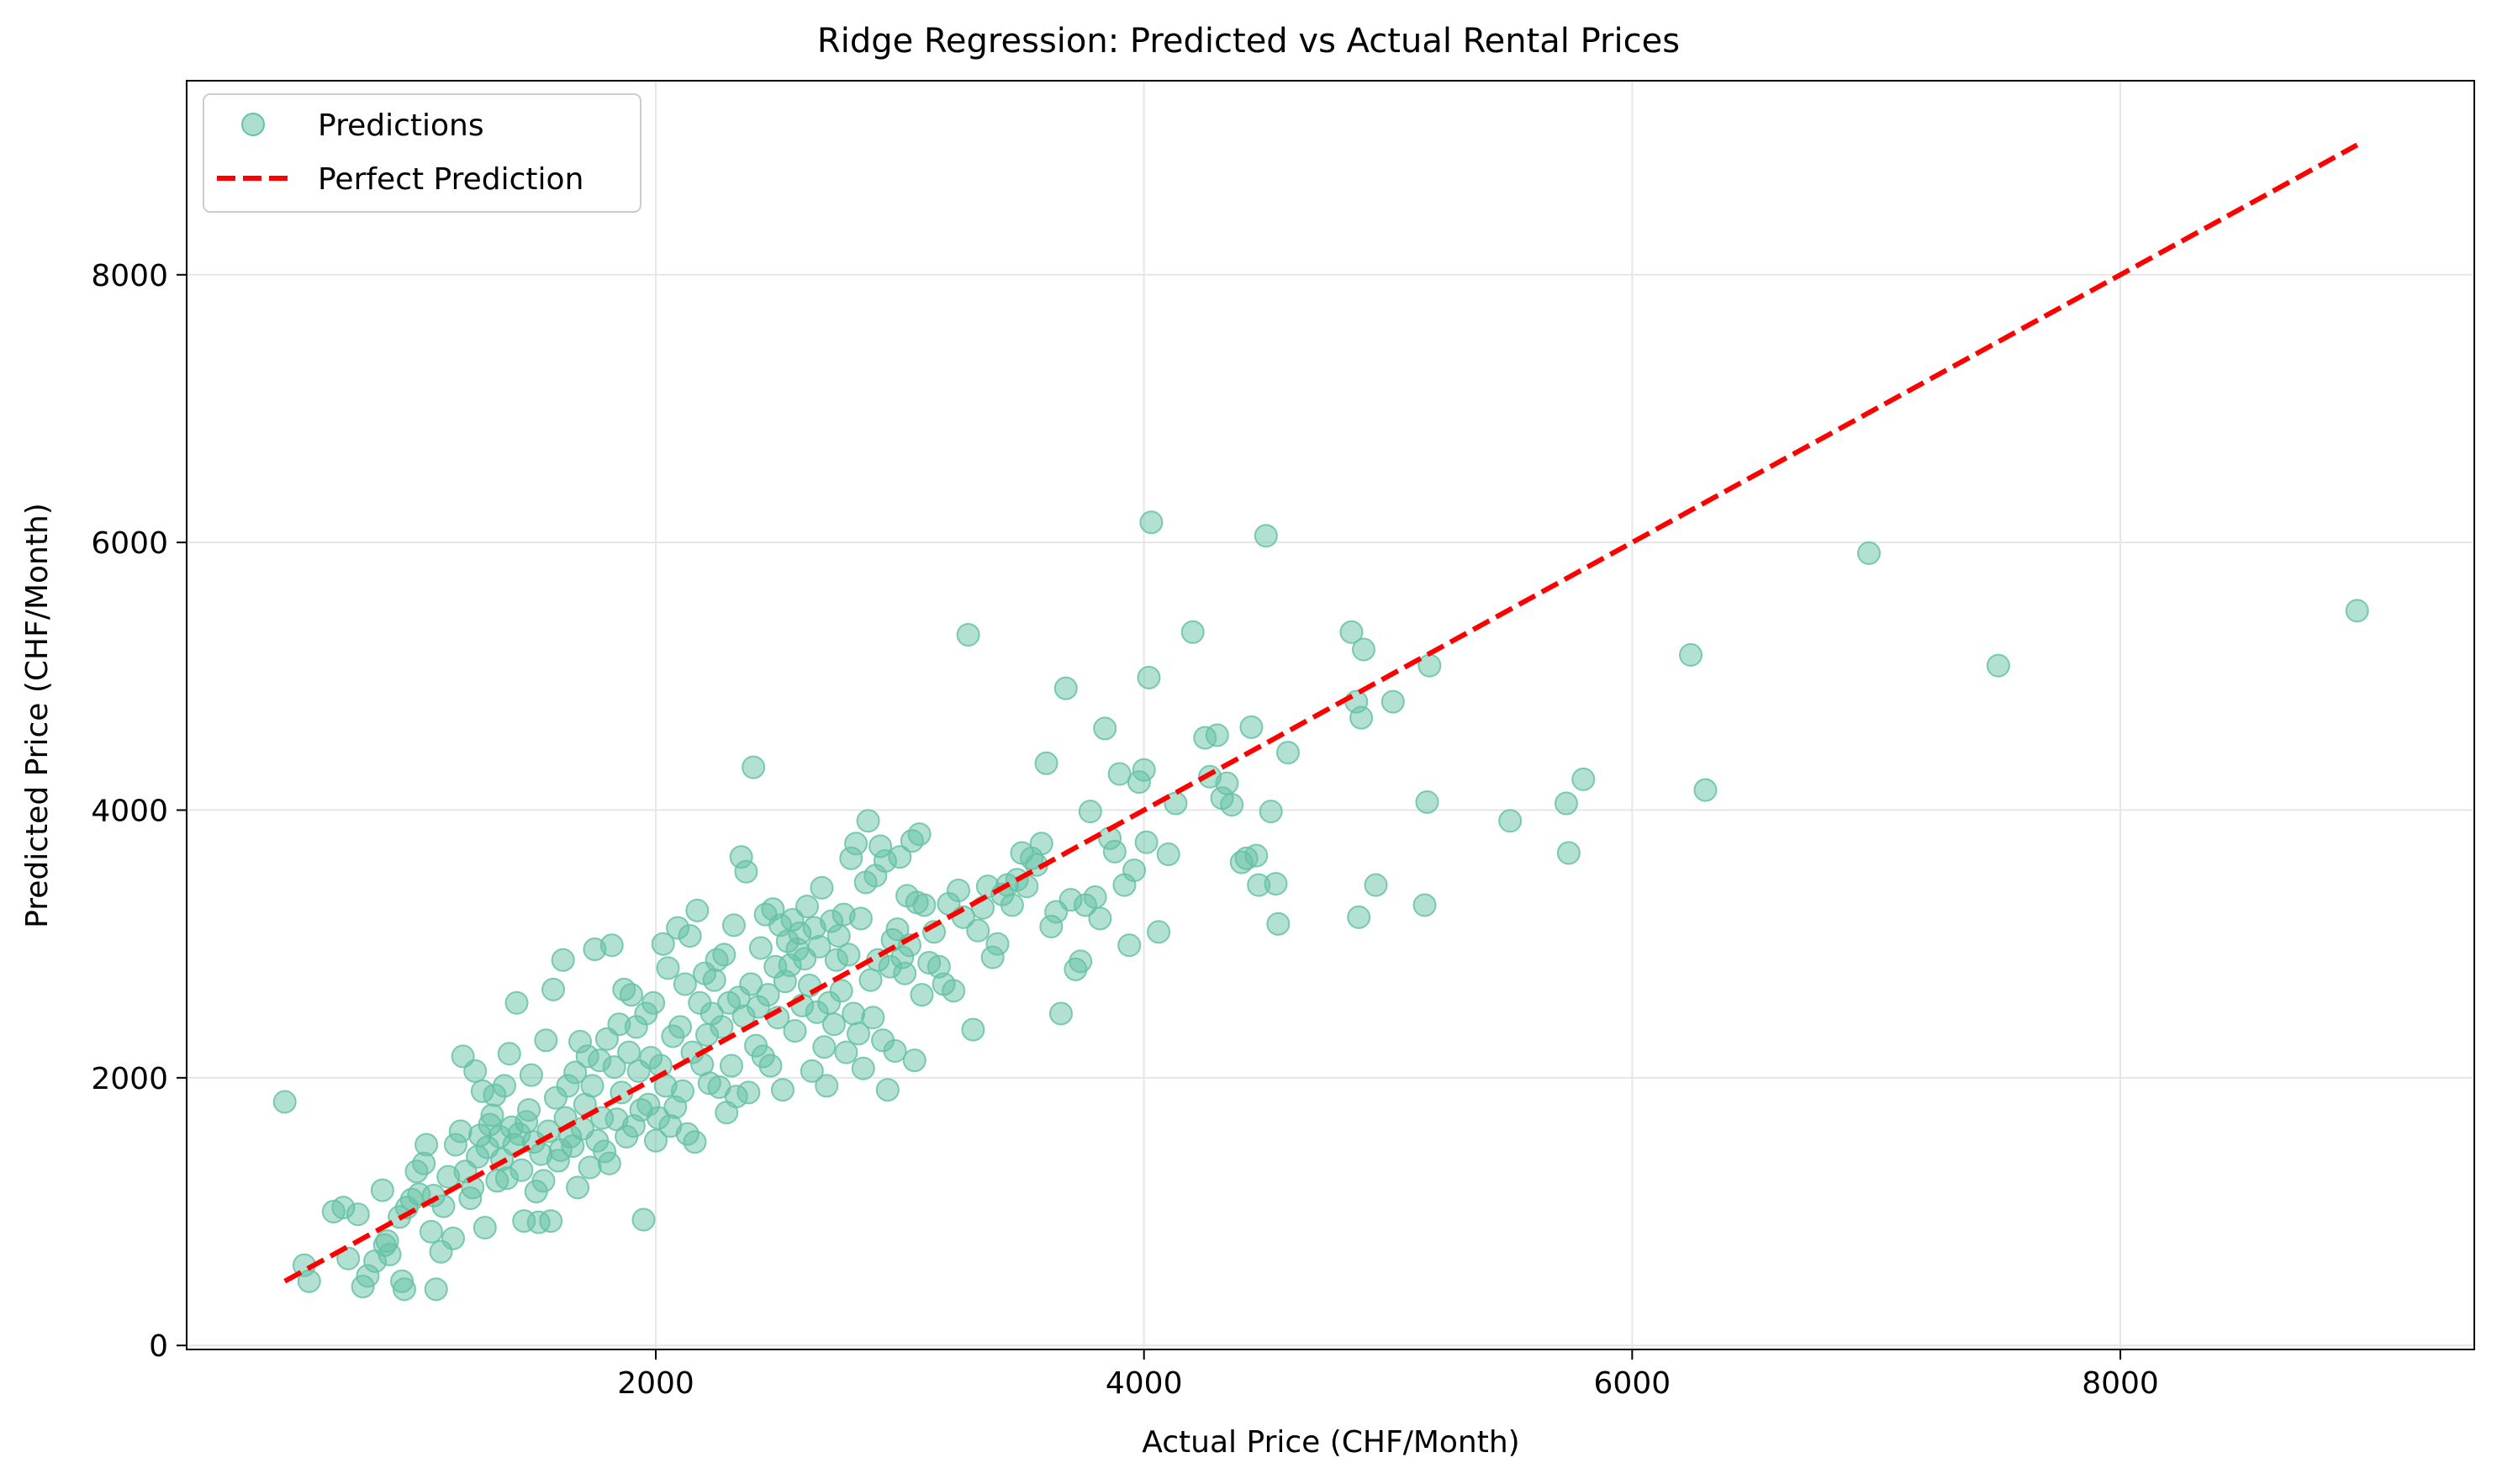 Image resolution: width=2497 pixels, height=1484 pixels. I want to click on y-axis-label: Predicted Price (CHF/Month), so click(37, 715).